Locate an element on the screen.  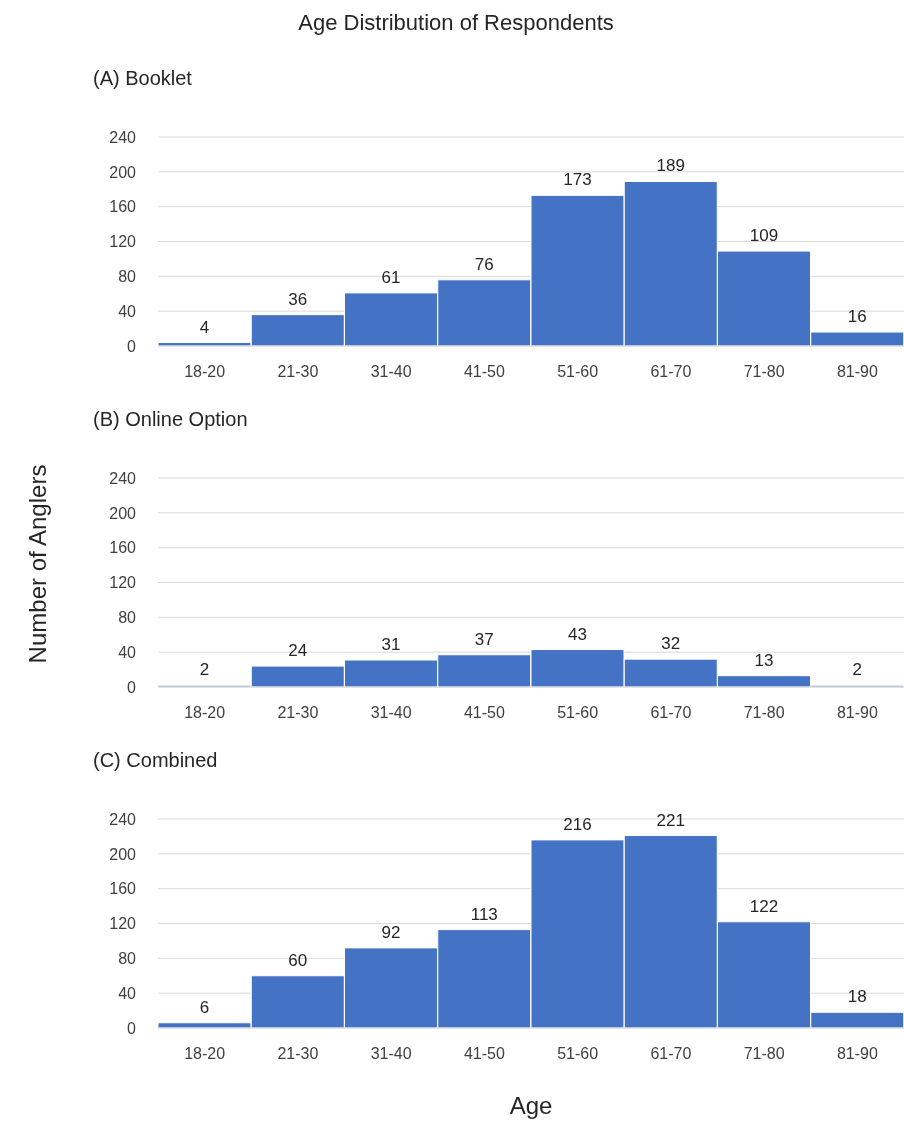
x-axis-title: Age is located at coordinates (531, 1105).